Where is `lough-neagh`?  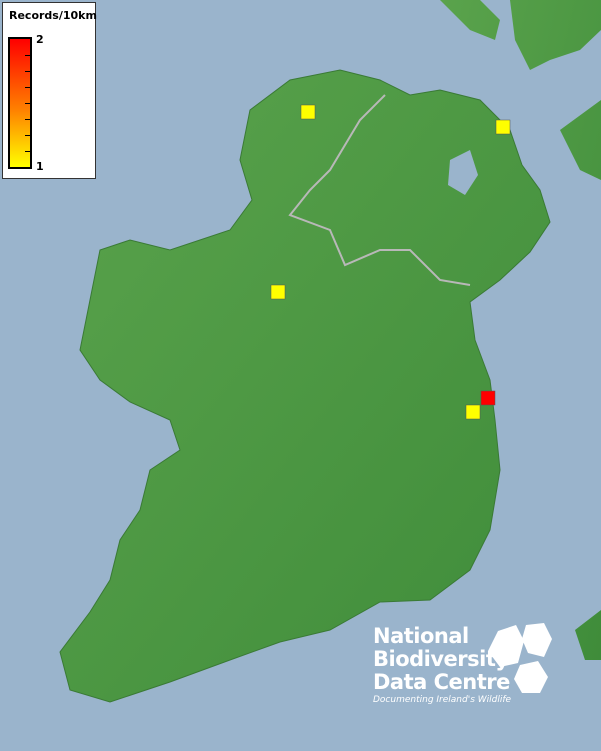 lough-neagh is located at coordinates (463, 172).